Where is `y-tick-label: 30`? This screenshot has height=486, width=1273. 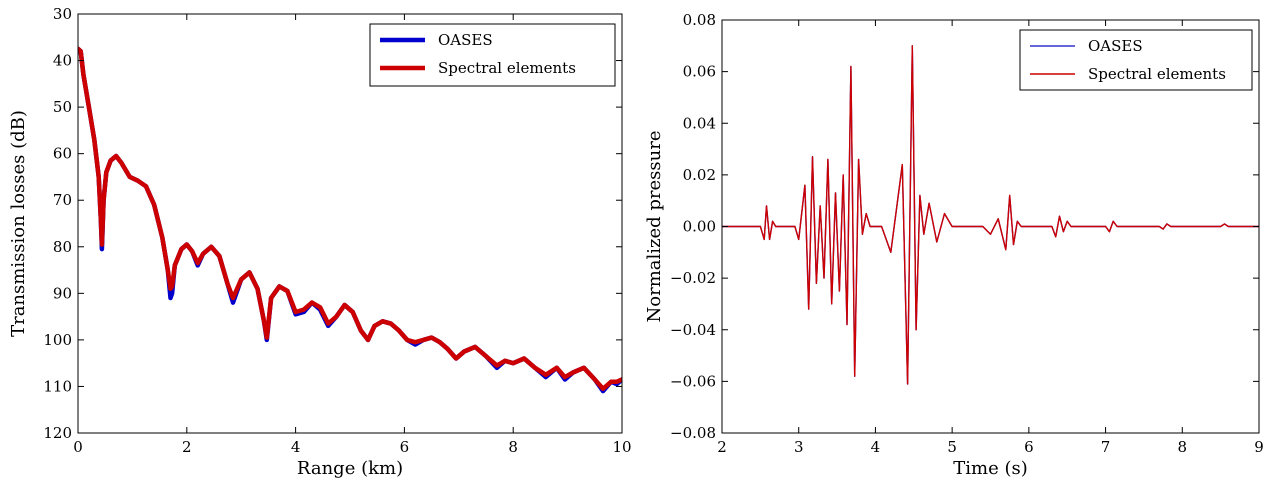 y-tick-label: 30 is located at coordinates (62, 14).